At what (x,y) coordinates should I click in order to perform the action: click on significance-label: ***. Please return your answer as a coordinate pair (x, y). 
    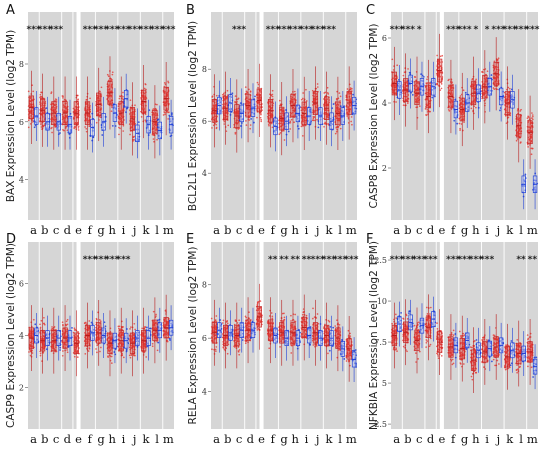
    Looking at the image, I should click on (464, 30).